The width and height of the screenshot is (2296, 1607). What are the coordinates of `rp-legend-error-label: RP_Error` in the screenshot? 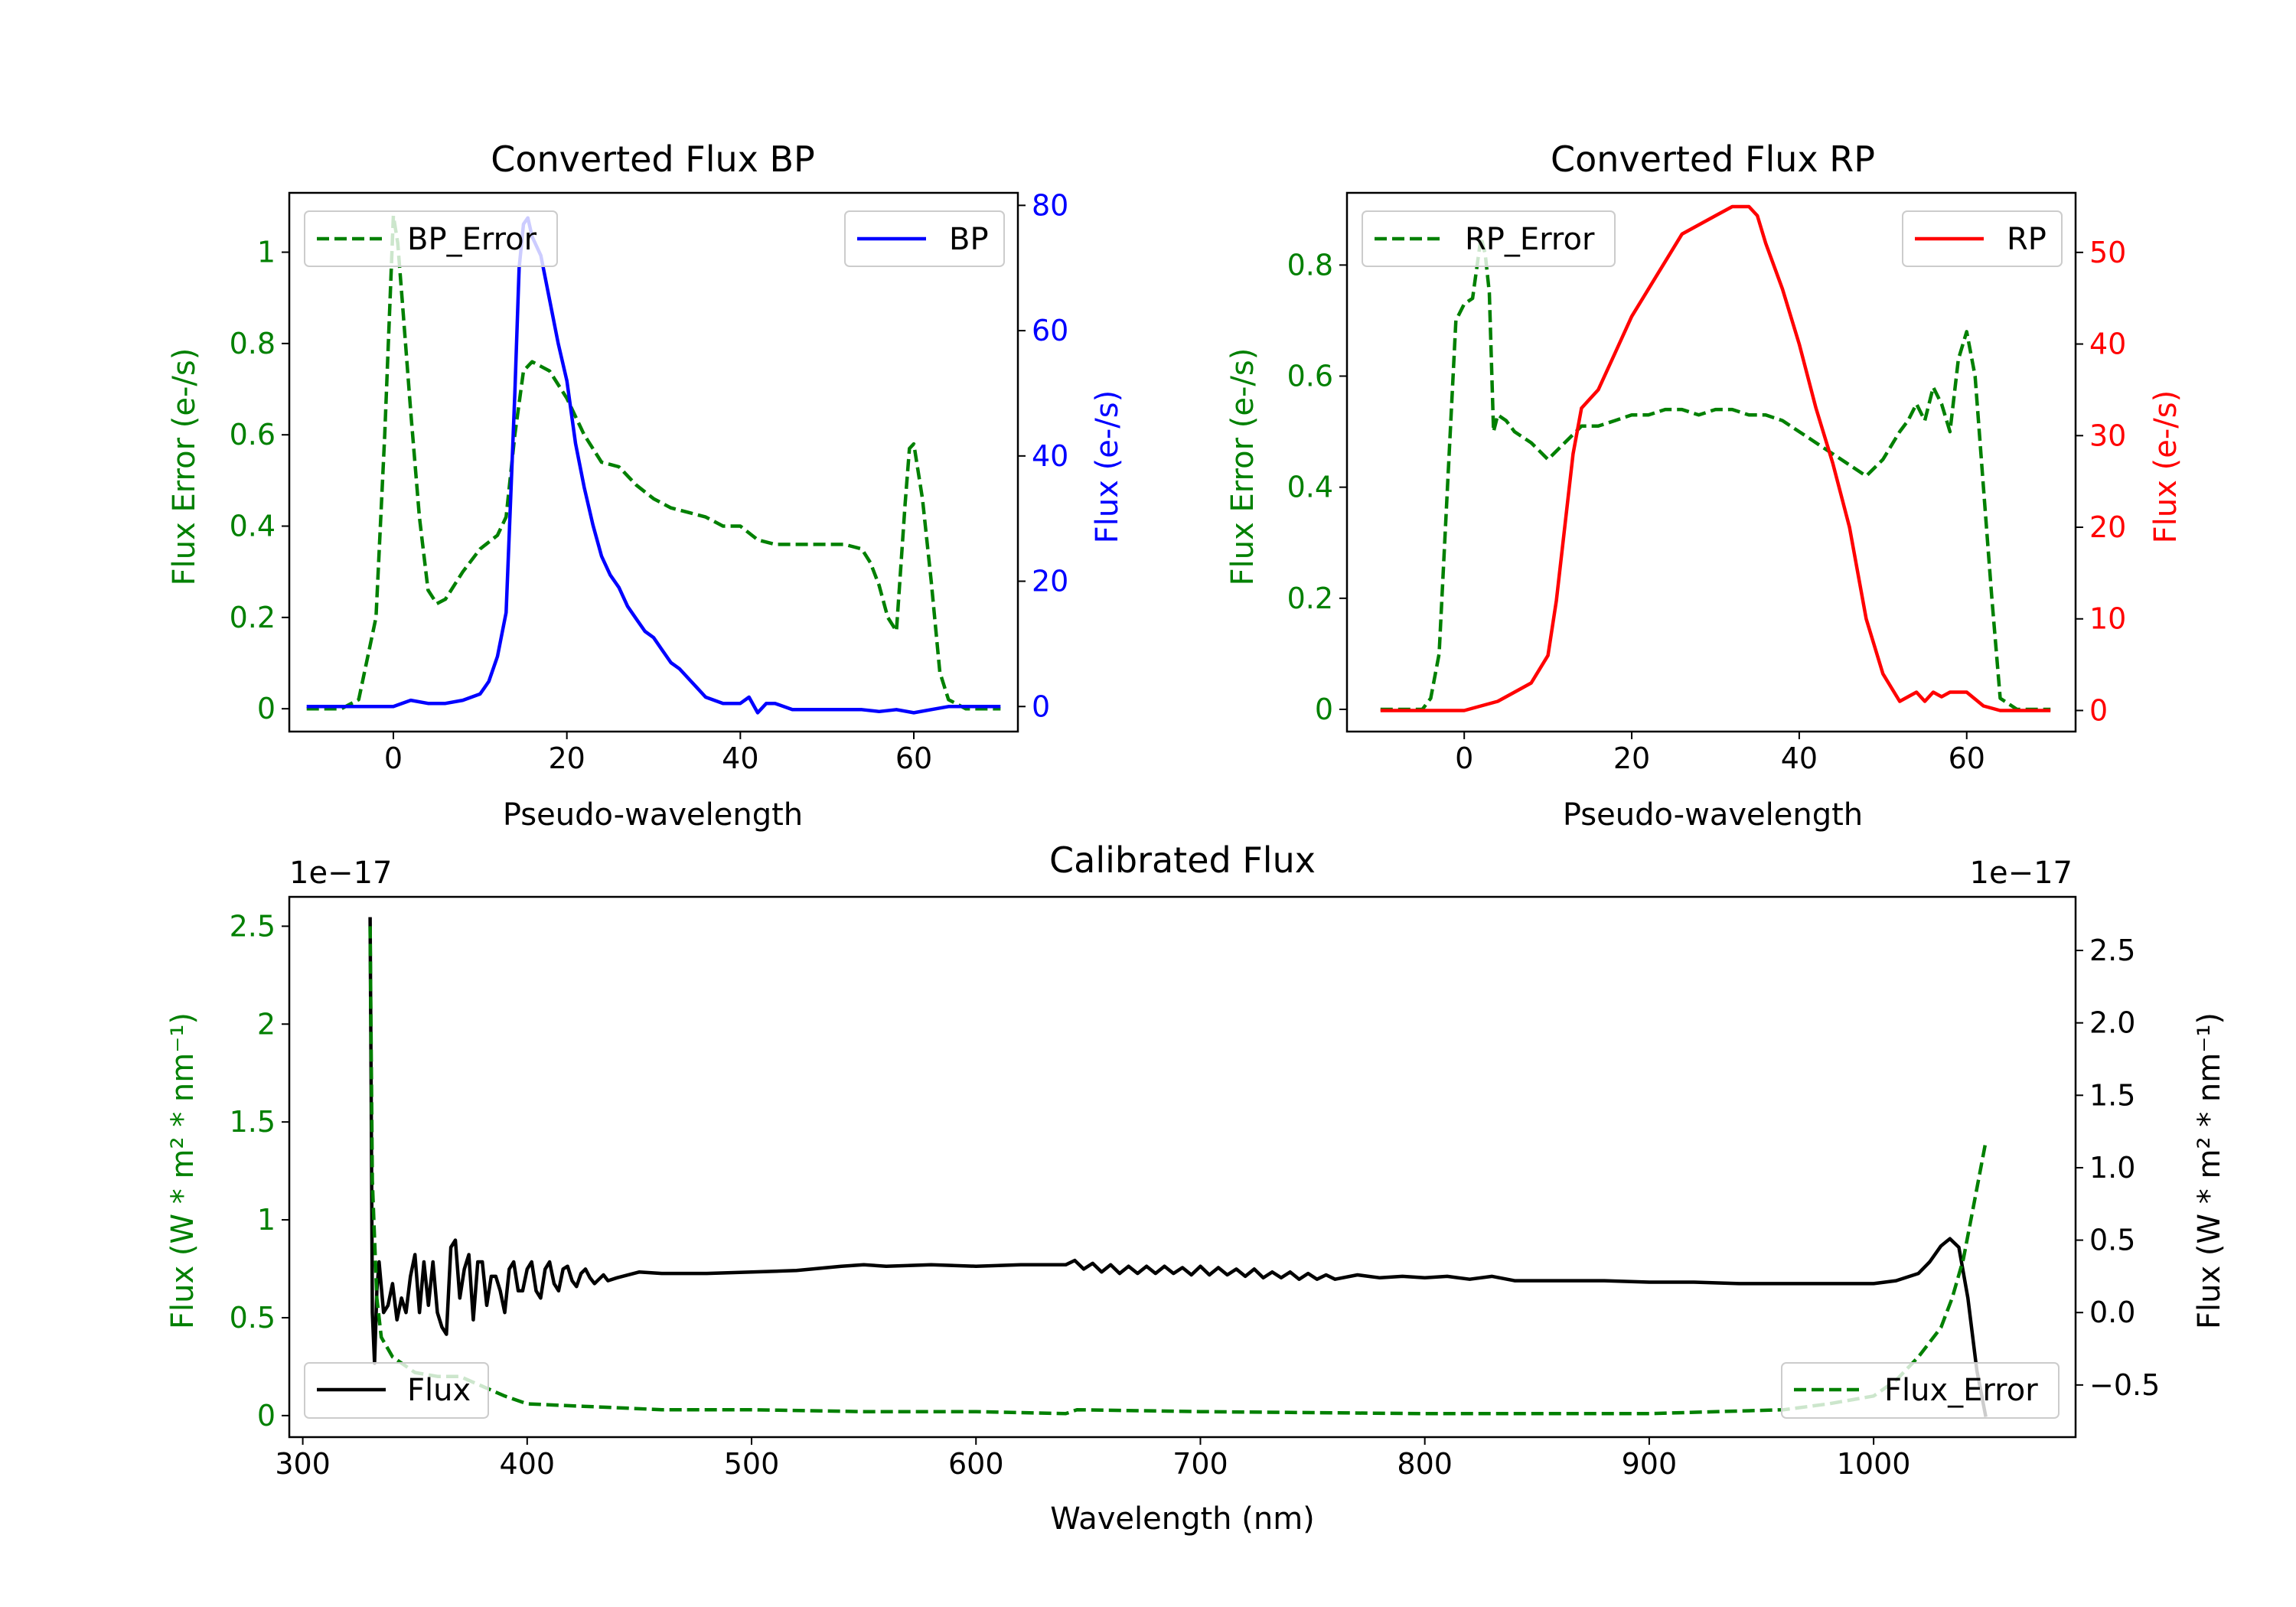 It's located at (1530, 239).